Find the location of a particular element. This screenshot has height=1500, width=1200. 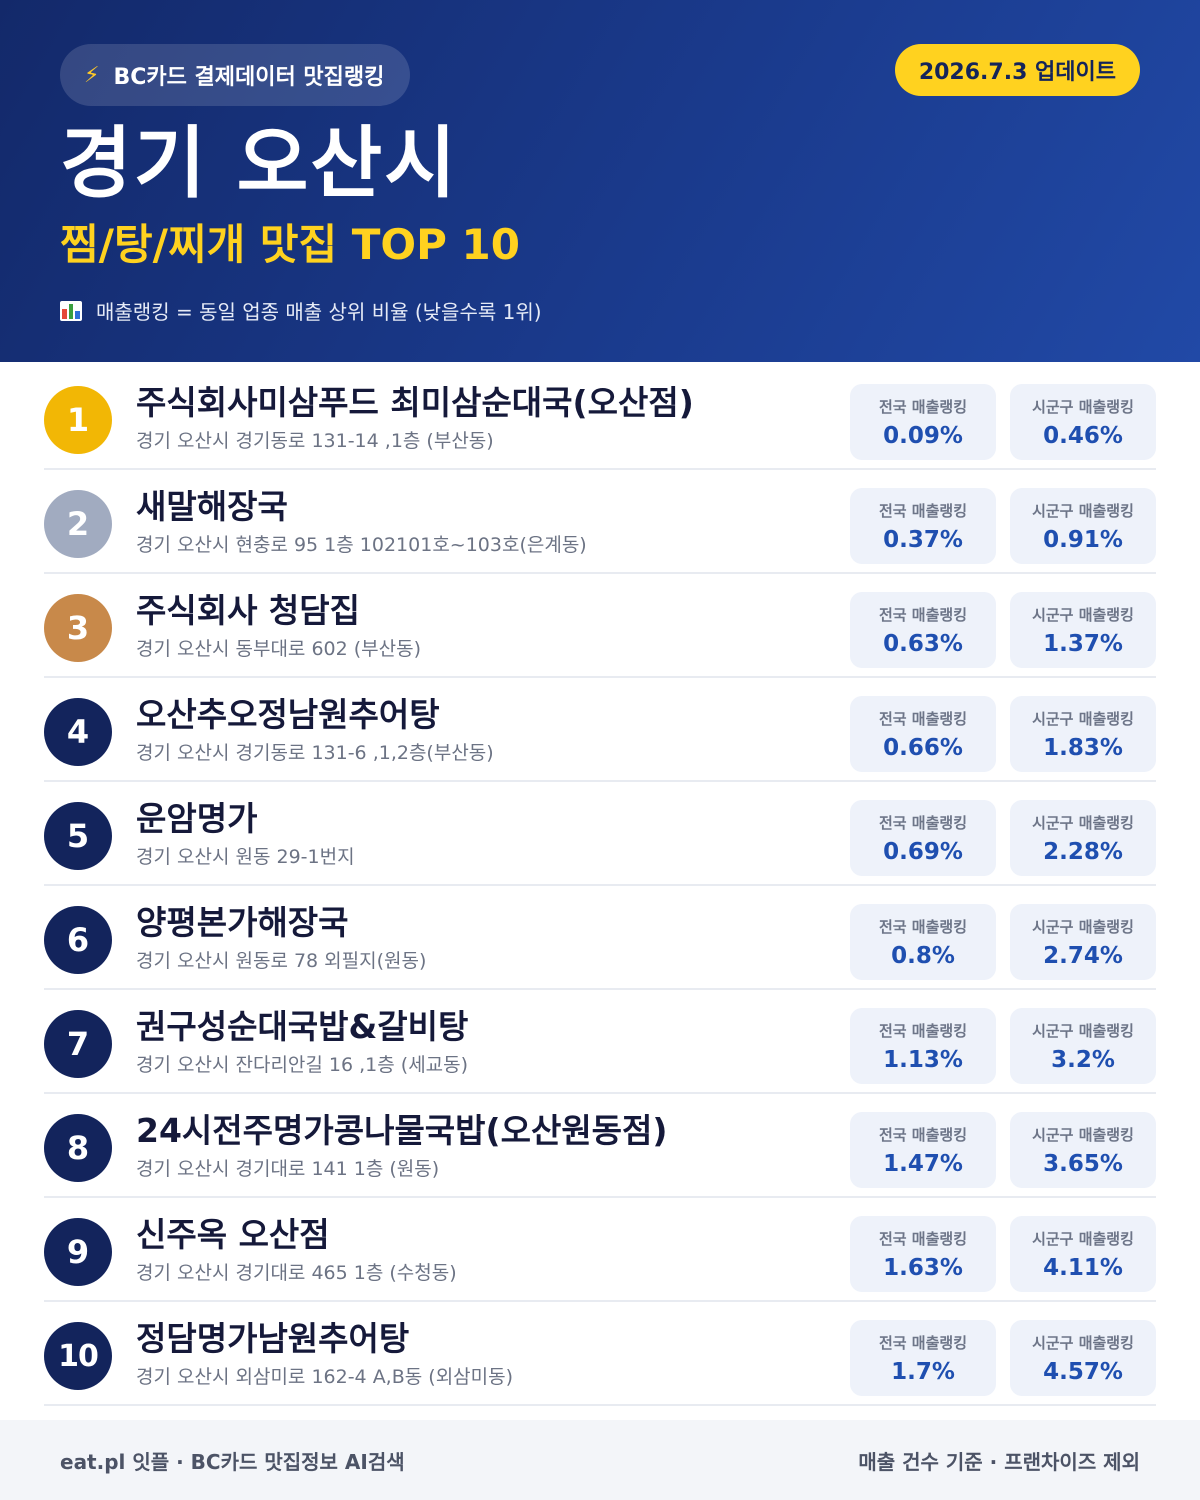

local-ranking-card: 시군구 매출랭킹 0.46% is located at coordinates (1083, 422).